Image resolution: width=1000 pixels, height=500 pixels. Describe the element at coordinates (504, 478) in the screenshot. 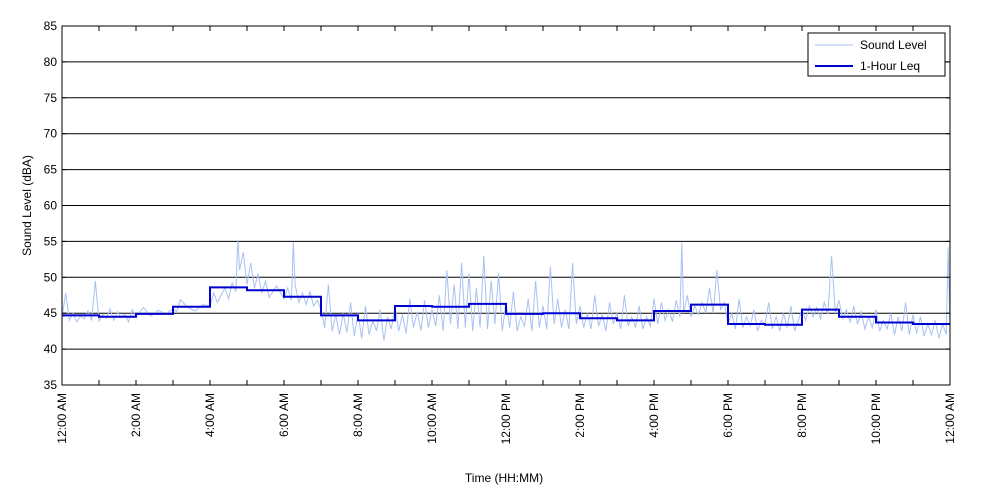

I see `x-axis-label: Time (HH:MM)` at that location.